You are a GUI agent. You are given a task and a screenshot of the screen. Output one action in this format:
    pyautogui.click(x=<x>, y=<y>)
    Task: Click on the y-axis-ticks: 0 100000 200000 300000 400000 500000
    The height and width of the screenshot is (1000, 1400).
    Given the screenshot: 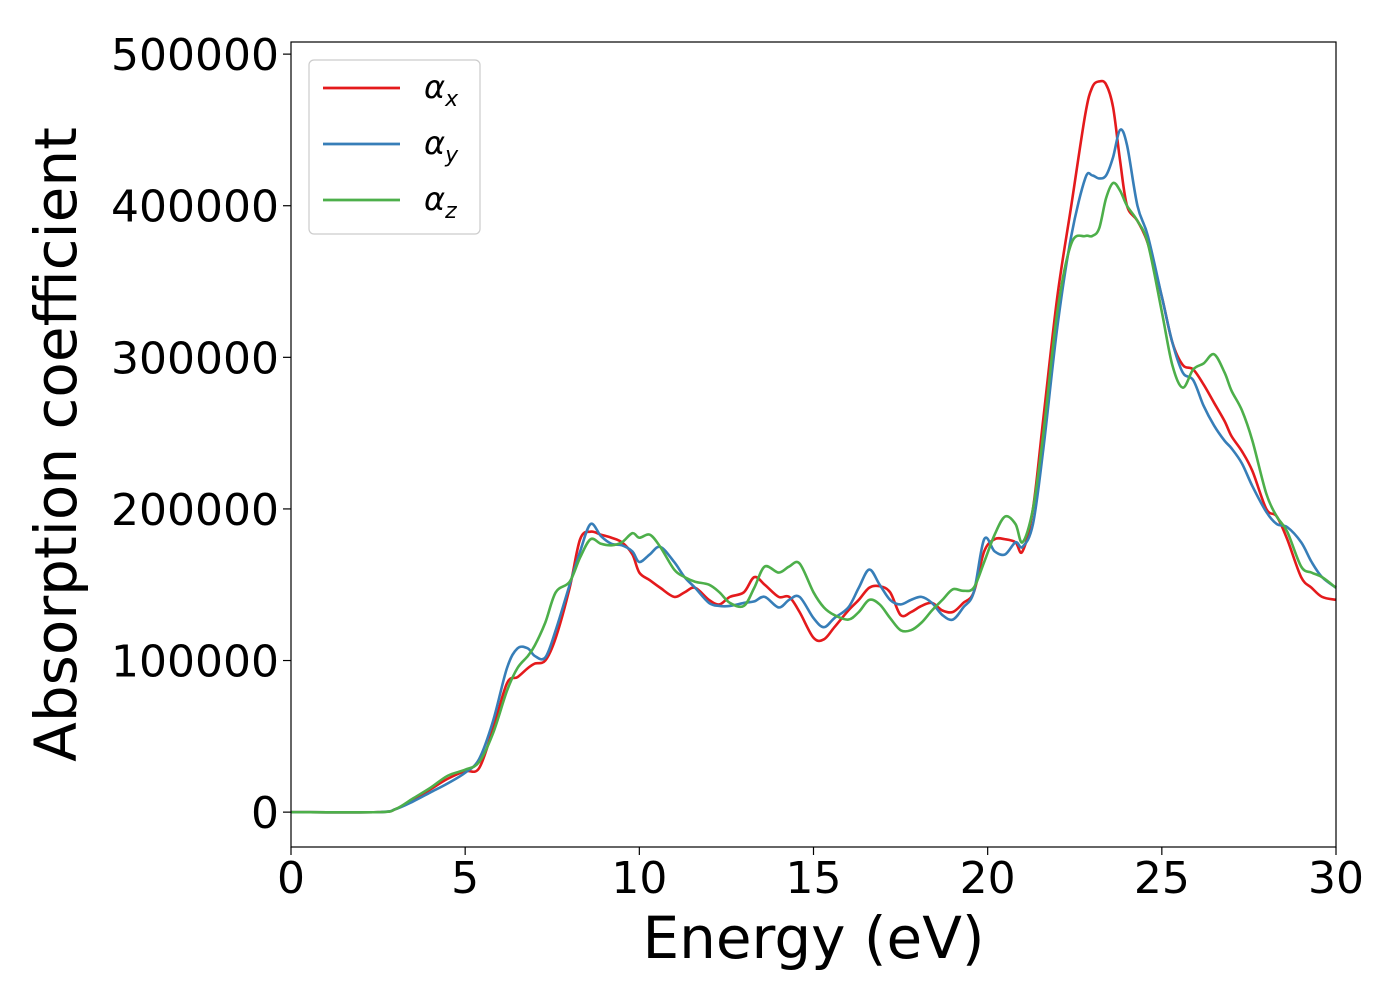 What is the action you would take?
    pyautogui.click(x=201, y=434)
    